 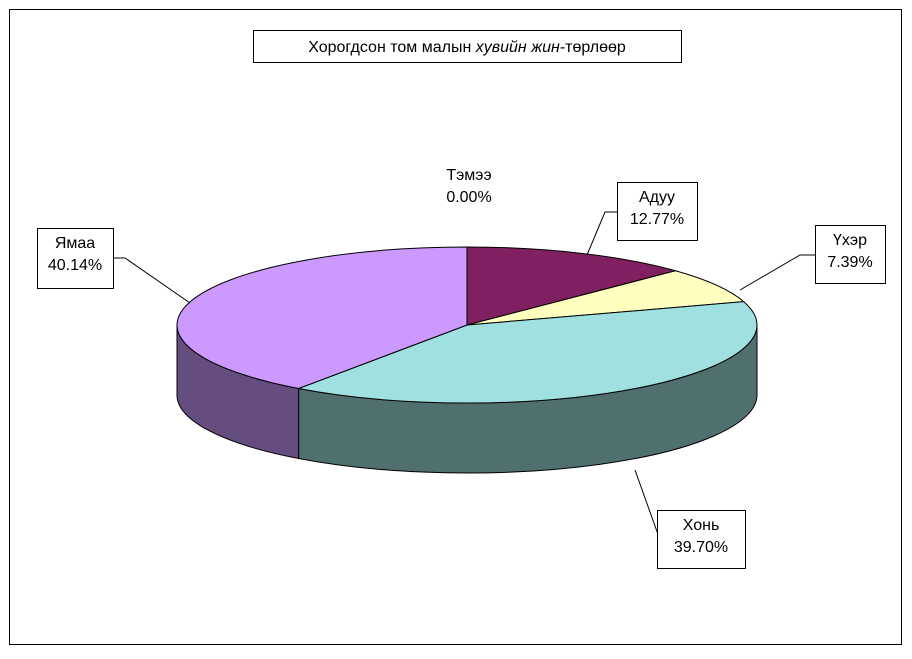 What do you see at coordinates (657, 197) in the screenshot?
I see `slice-label: Адуу` at bounding box center [657, 197].